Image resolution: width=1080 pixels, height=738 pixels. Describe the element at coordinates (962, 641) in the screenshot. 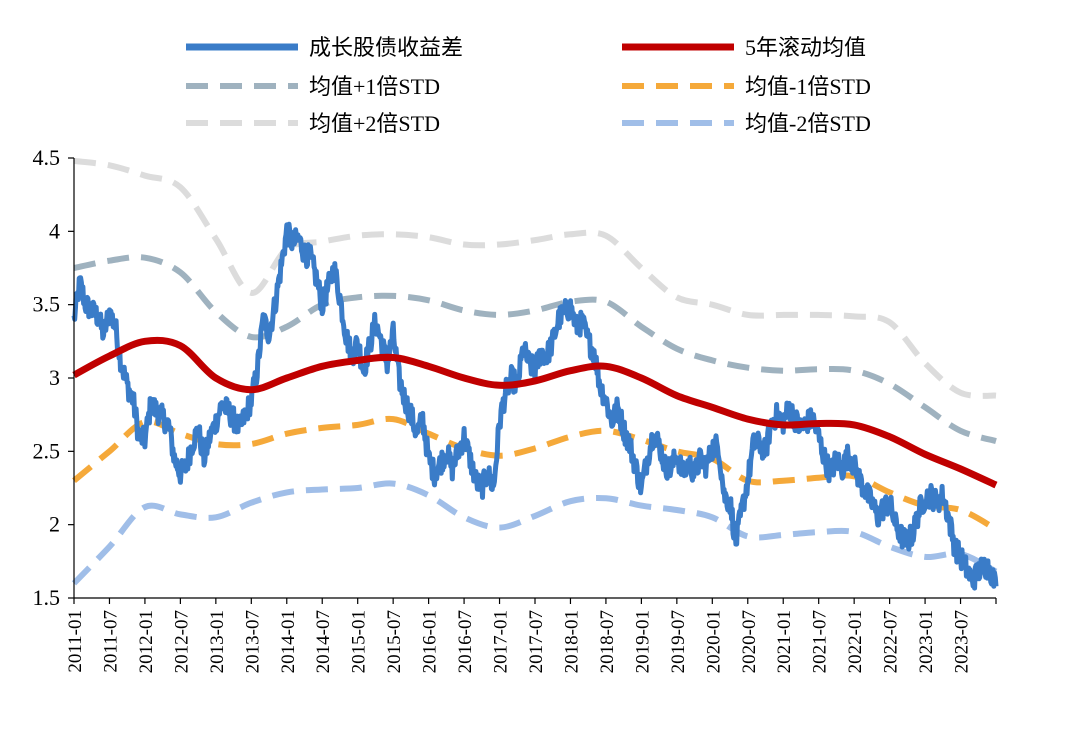

I see `x-tick-label: 2023-07` at that location.